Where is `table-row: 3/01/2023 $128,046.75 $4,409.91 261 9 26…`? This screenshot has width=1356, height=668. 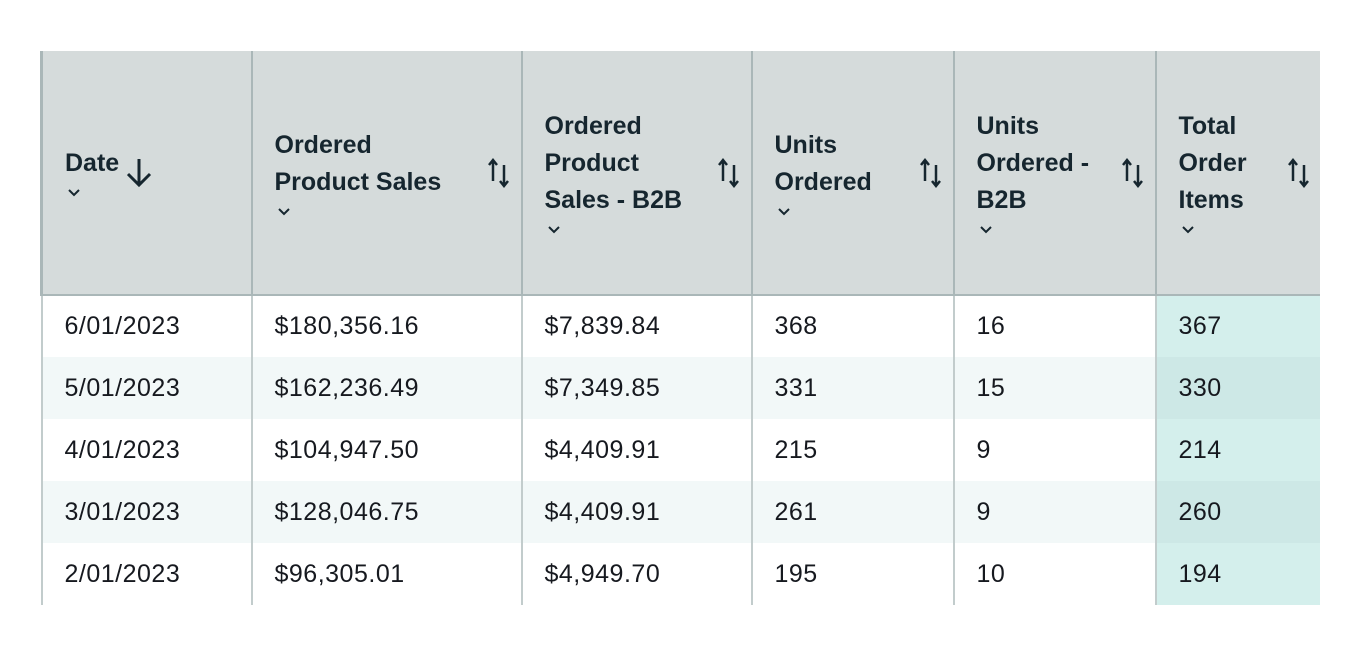 table-row: 3/01/2023 $128,046.75 $4,409.91 261 9 26… is located at coordinates (680, 512).